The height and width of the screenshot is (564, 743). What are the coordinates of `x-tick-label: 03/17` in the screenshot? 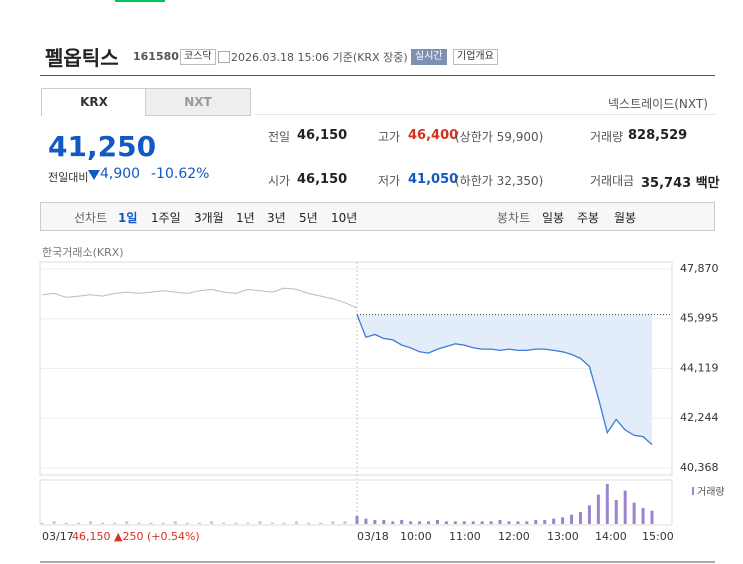 It's located at (58, 536).